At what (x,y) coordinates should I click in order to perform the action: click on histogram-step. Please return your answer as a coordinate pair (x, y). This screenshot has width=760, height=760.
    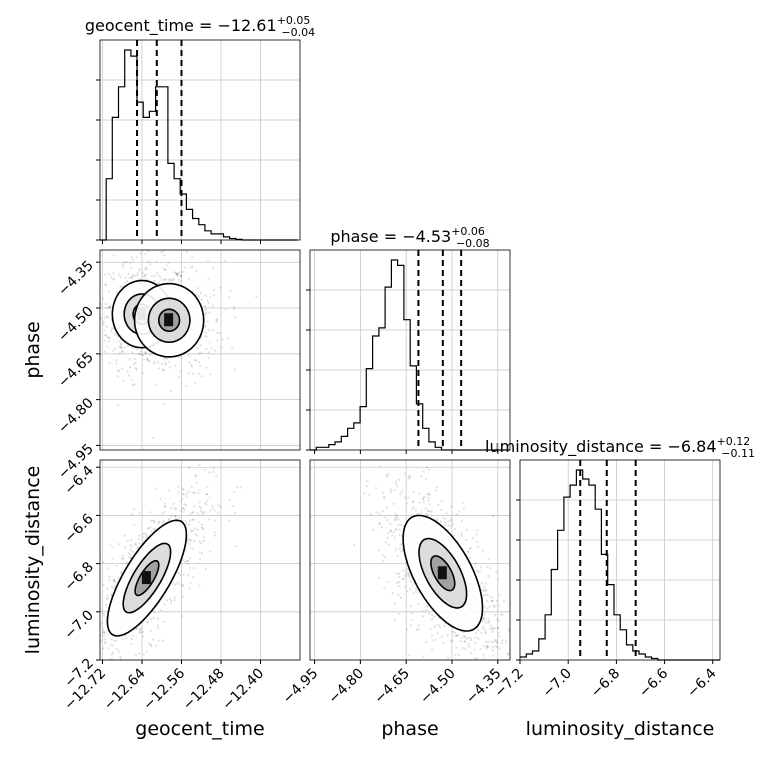
    Looking at the image, I should click on (620, 565).